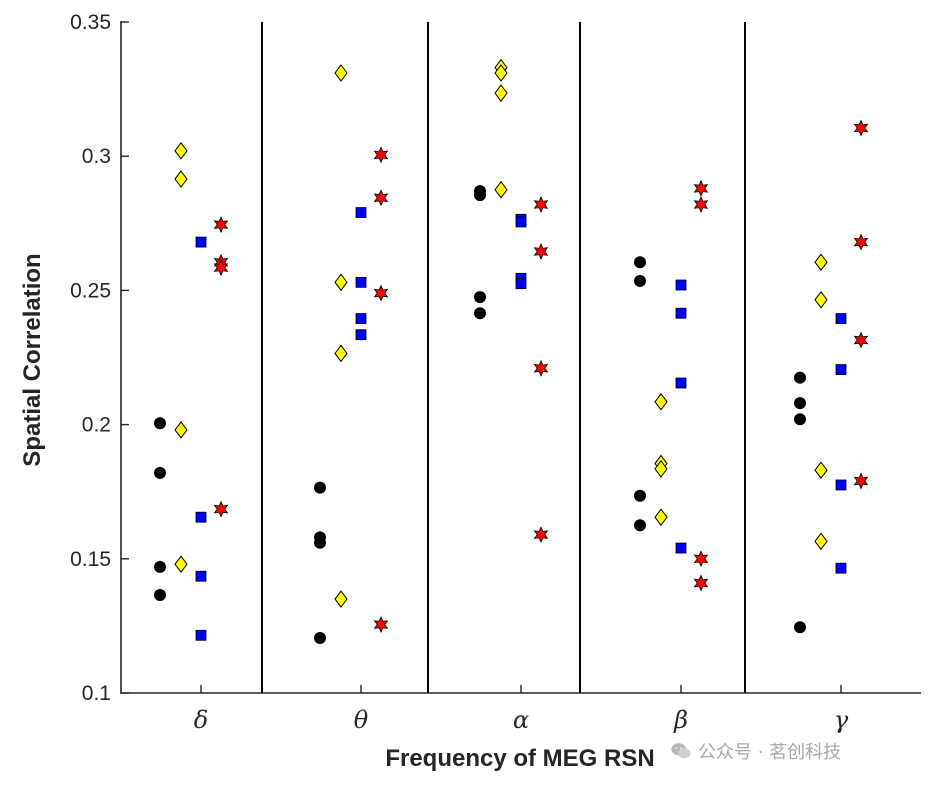 The width and height of the screenshot is (932, 787). Describe the element at coordinates (96, 156) in the screenshot. I see `y-tick-label: 0.3` at that location.